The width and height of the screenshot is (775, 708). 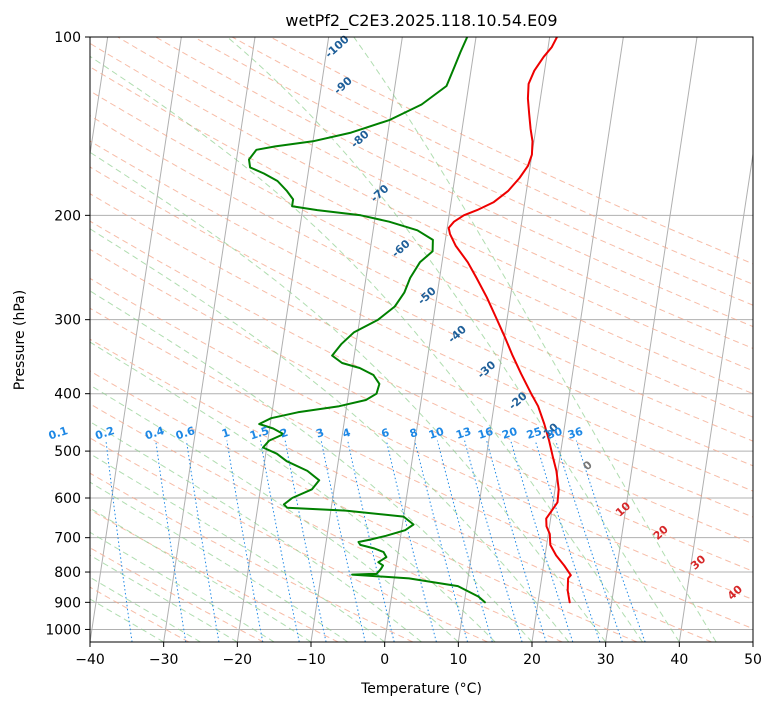 What do you see at coordinates (606, 660) in the screenshot?
I see `x-tick-label: 30` at bounding box center [606, 660].